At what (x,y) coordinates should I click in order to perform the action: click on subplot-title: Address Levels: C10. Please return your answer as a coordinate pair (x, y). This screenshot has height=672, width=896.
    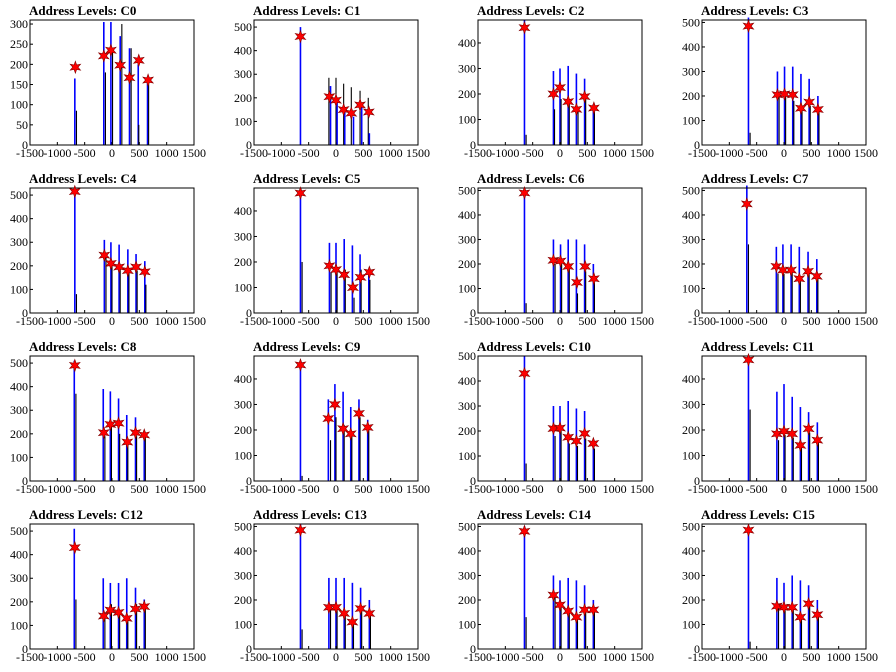
    Looking at the image, I should click on (534, 346).